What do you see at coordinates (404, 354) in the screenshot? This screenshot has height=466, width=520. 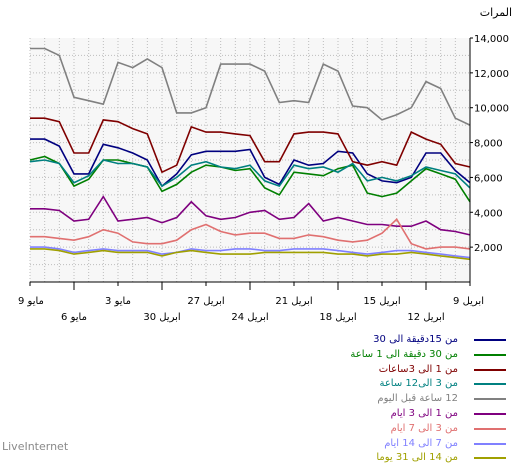 I see `legend-label: من 30 دقيقة الى 1 ساعة` at bounding box center [404, 354].